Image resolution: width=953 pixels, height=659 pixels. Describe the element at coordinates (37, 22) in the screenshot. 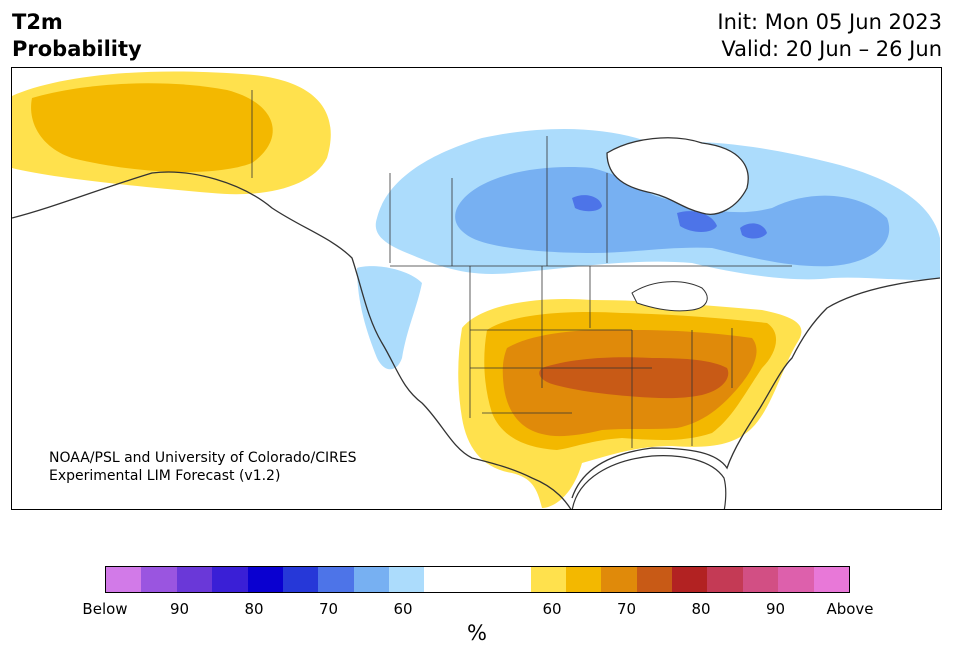

I see `title-variable: T2m` at that location.